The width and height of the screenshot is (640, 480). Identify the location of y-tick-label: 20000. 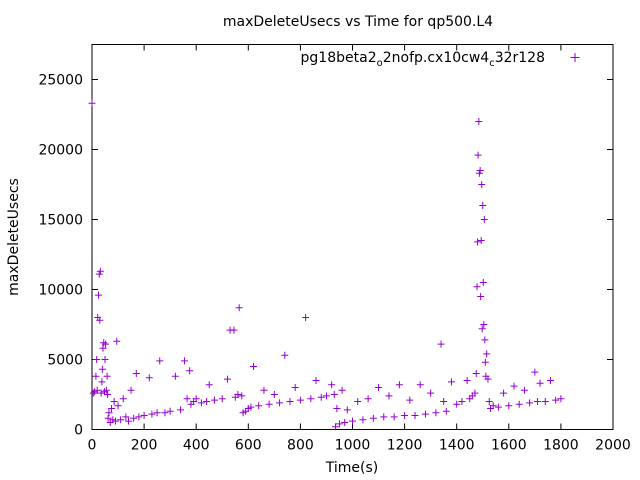
(60, 151).